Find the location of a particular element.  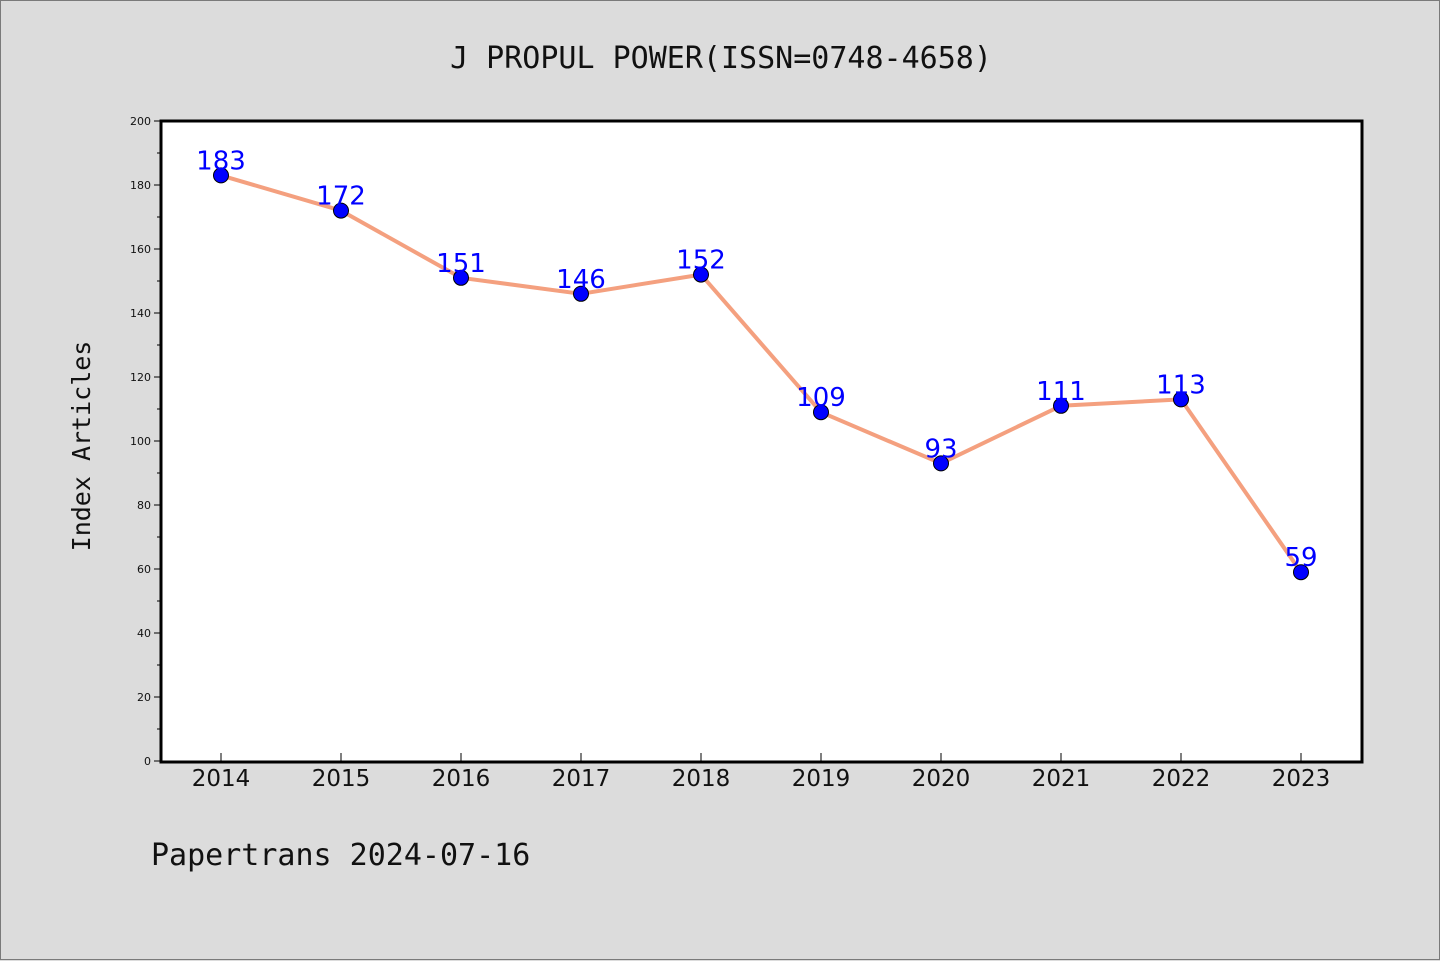

y-tick-label: 140 is located at coordinates (140, 313).